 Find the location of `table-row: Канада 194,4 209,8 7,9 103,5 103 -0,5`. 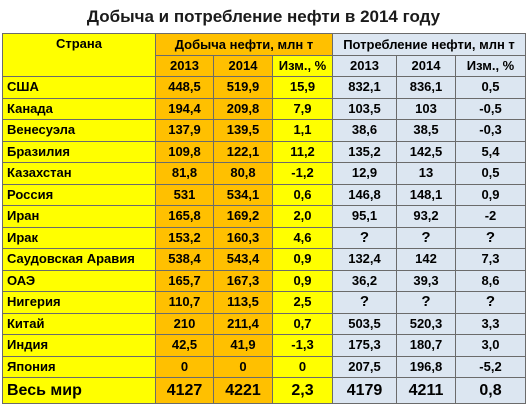

table-row: Канада 194,4 209,8 7,9 103,5 103 -0,5 is located at coordinates (264, 108).